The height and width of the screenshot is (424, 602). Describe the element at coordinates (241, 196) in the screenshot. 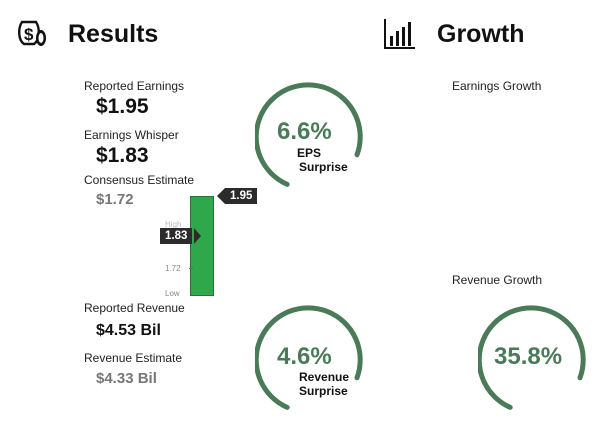

I see `reported-flag: 1.95` at that location.